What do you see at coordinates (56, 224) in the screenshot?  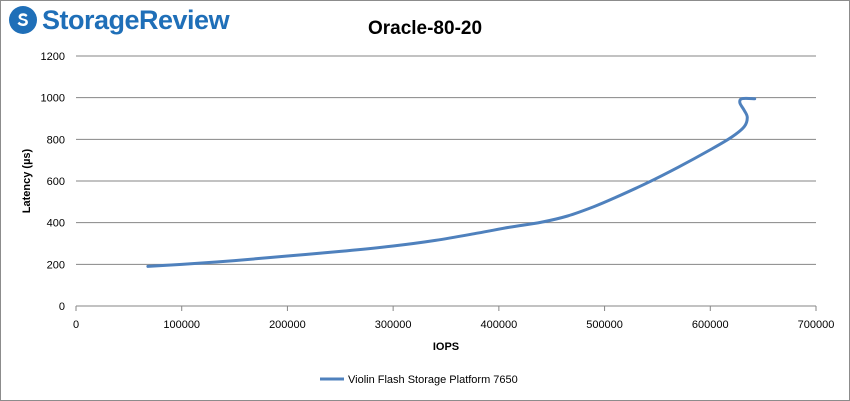 I see `y-tick-label: 400` at bounding box center [56, 224].